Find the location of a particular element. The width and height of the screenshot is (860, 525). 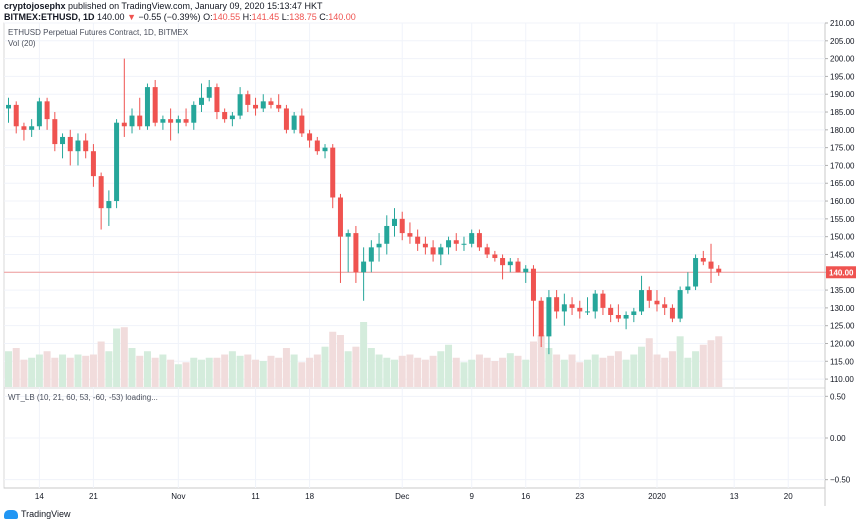

low-value: 138.75 is located at coordinates (303, 17).